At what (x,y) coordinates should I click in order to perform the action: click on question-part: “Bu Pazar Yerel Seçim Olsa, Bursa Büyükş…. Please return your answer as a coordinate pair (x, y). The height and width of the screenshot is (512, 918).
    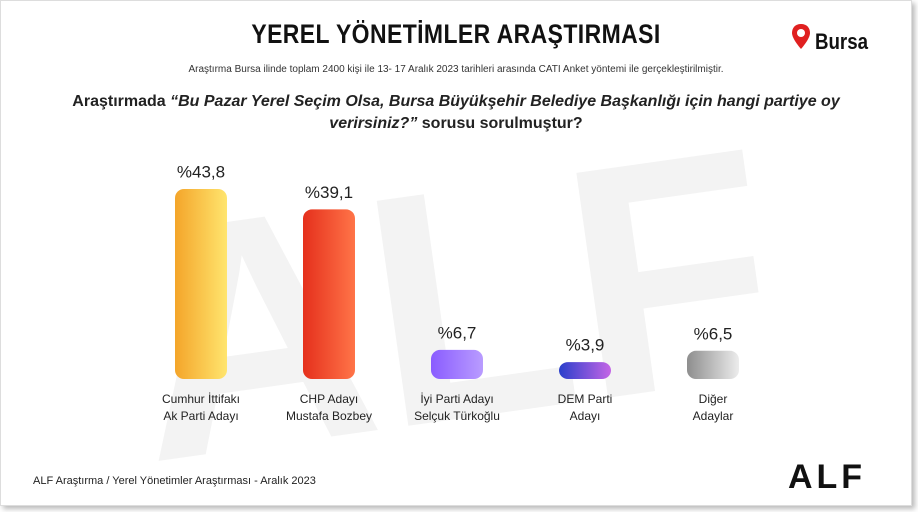
    Looking at the image, I should click on (505, 112).